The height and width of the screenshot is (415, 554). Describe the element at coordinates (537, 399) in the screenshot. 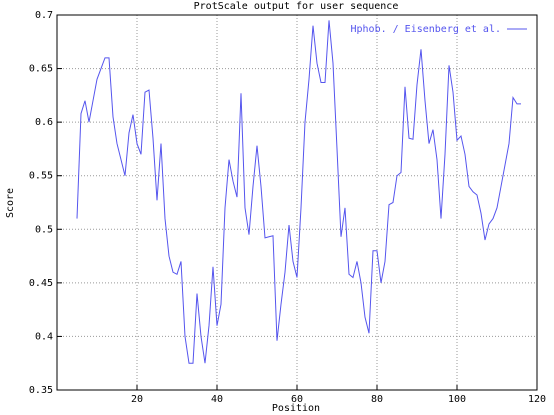

I see `x-tick-label: 120` at that location.